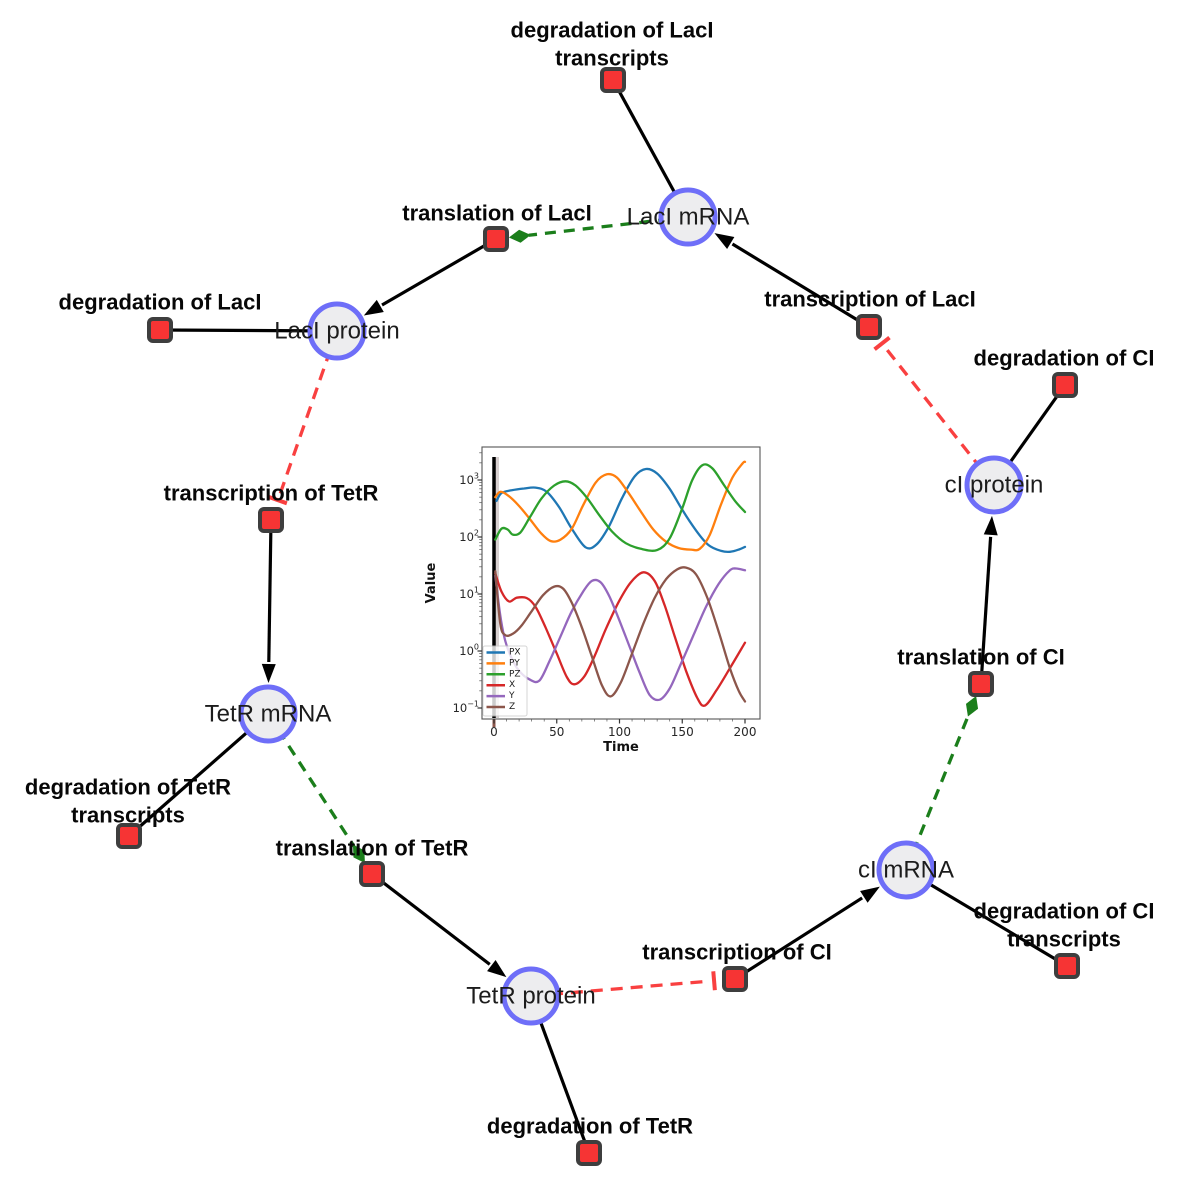  Describe the element at coordinates (268, 673) in the screenshot. I see `edge-tetr-mrna-transcription-tetr-production-arrowhead` at that location.